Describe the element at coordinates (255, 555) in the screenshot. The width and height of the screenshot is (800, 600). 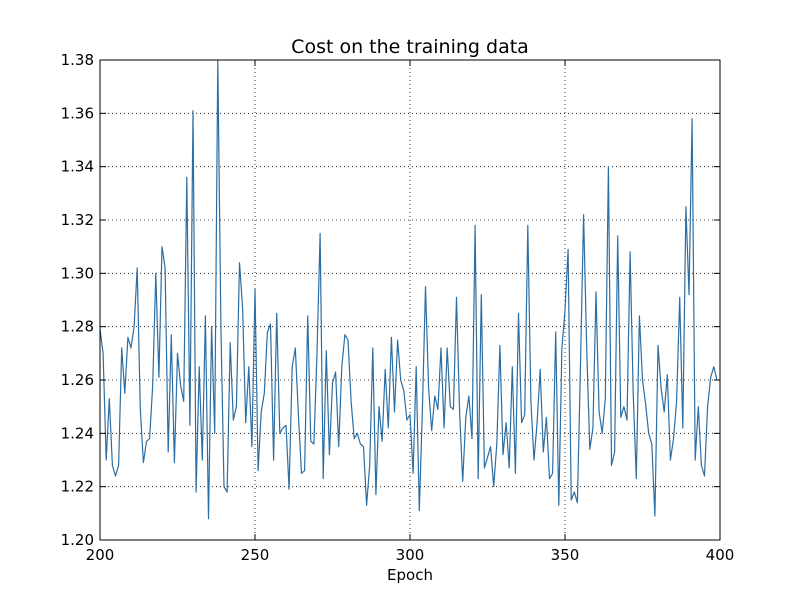
I see `x-tick-label: 250` at that location.